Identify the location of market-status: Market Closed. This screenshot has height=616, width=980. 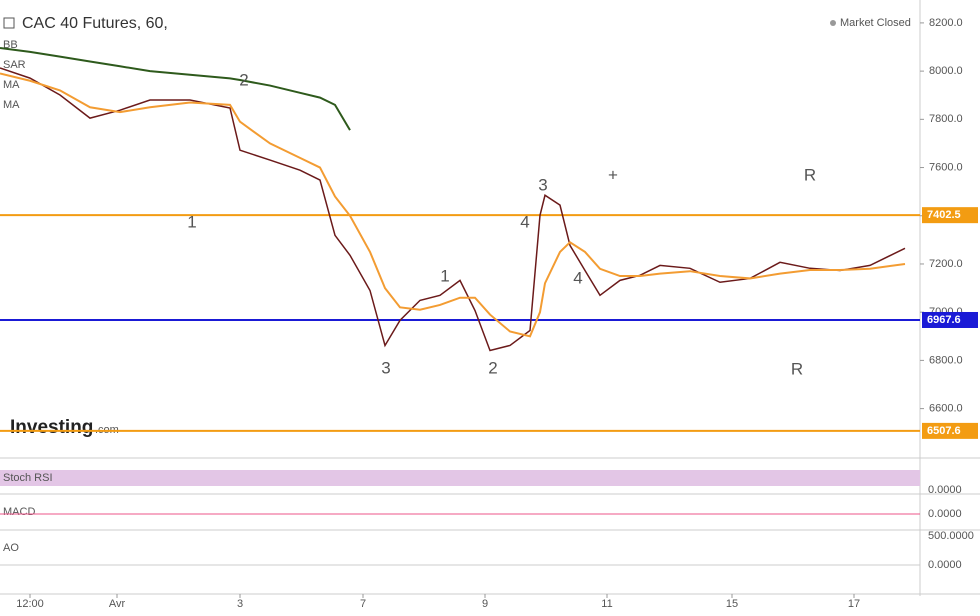
(875, 23).